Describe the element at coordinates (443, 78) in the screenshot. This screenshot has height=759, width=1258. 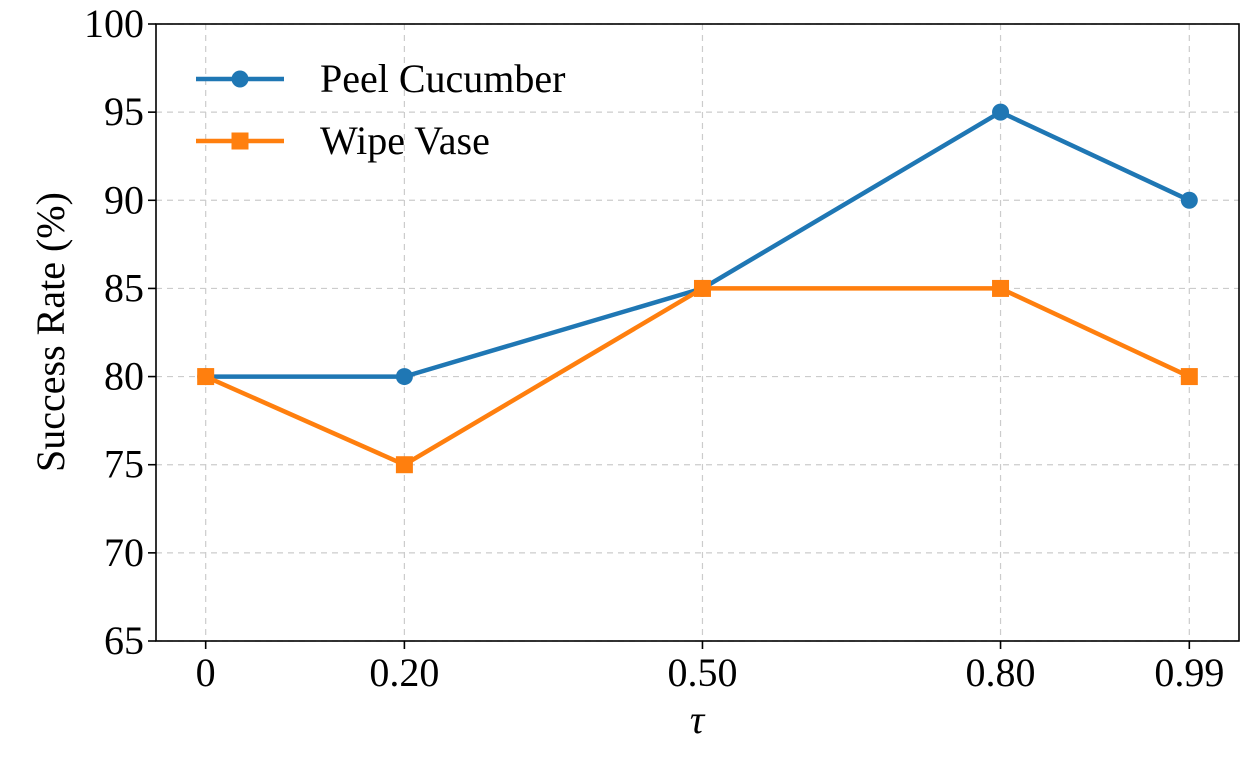
I see `legend-label: Peel Cucumber` at that location.